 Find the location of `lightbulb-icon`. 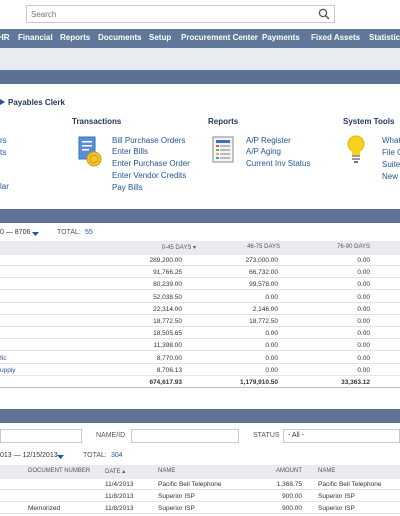

lightbulb-icon is located at coordinates (356, 149).